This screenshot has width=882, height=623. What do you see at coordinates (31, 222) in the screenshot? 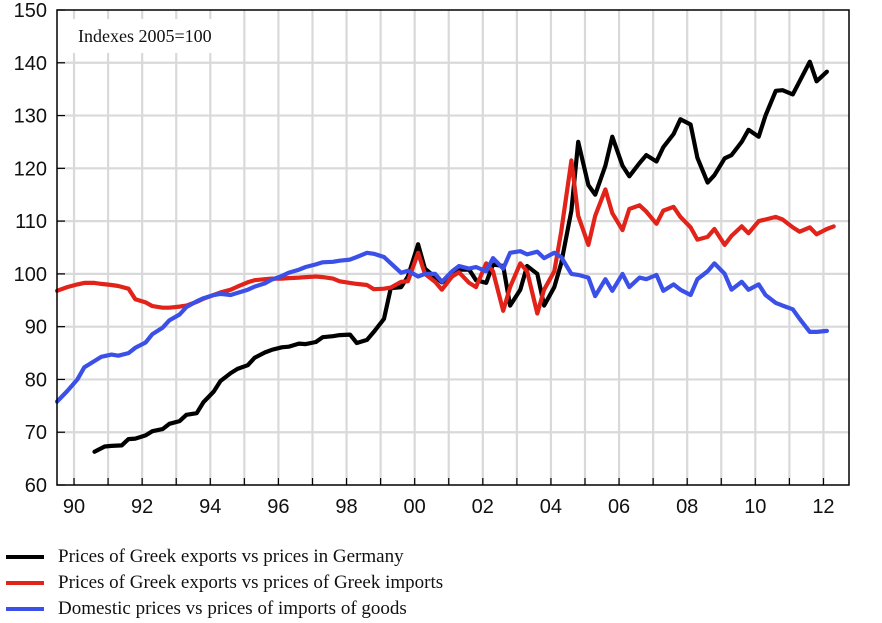
I see `y-tick-label: 110` at bounding box center [31, 222].